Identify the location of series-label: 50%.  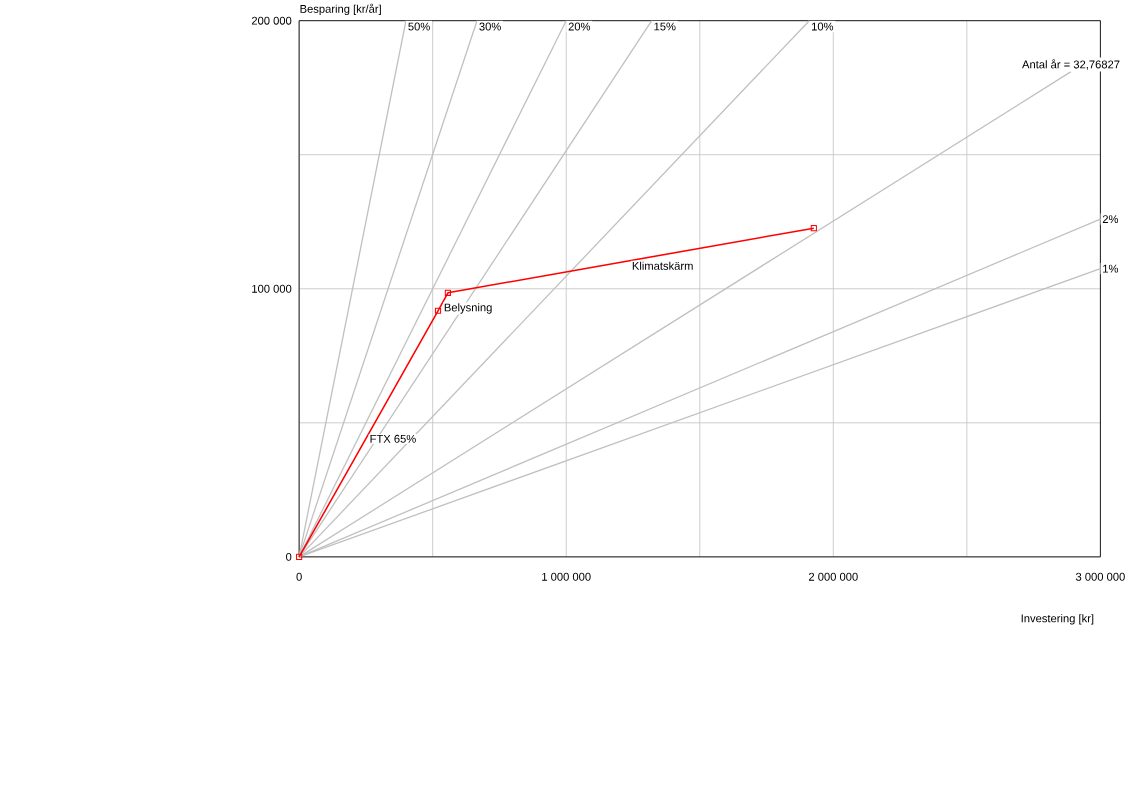
(419, 26).